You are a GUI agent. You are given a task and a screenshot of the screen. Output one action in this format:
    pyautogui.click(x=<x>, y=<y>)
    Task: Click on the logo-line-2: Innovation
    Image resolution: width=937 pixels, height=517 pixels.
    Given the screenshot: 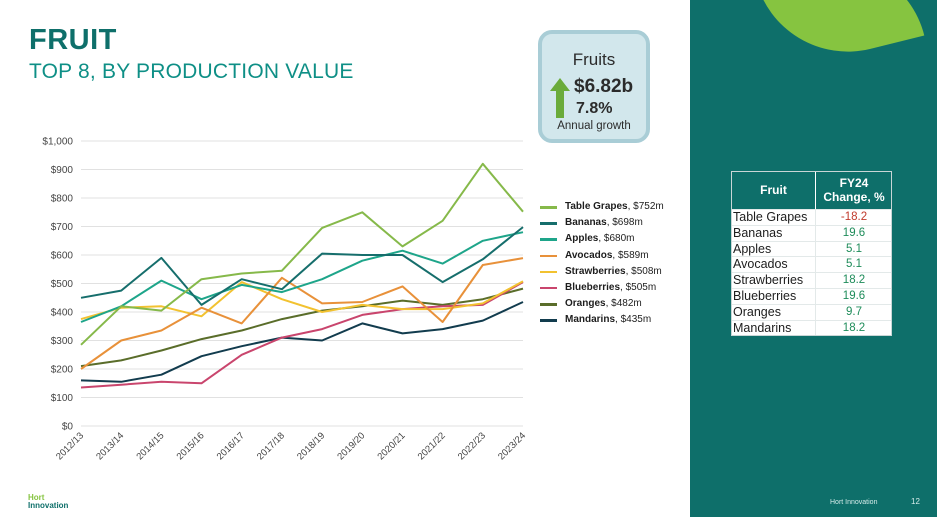 What is the action you would take?
    pyautogui.click(x=48, y=505)
    